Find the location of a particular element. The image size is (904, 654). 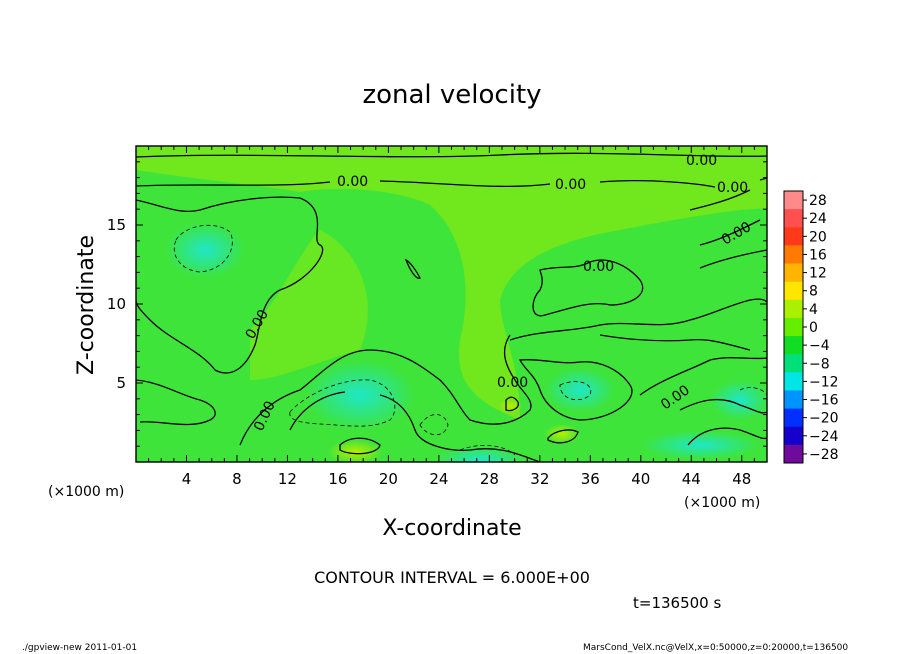

x-tick-label: 4 is located at coordinates (187, 479).